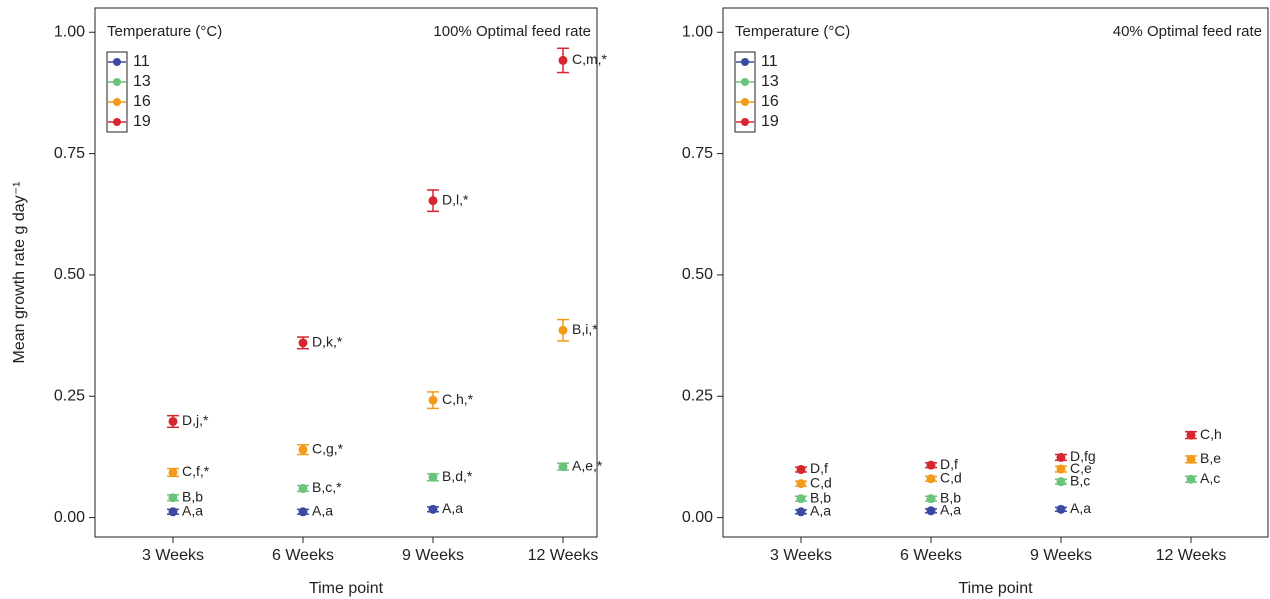  I want to click on point-label: C,h,*, so click(458, 399).